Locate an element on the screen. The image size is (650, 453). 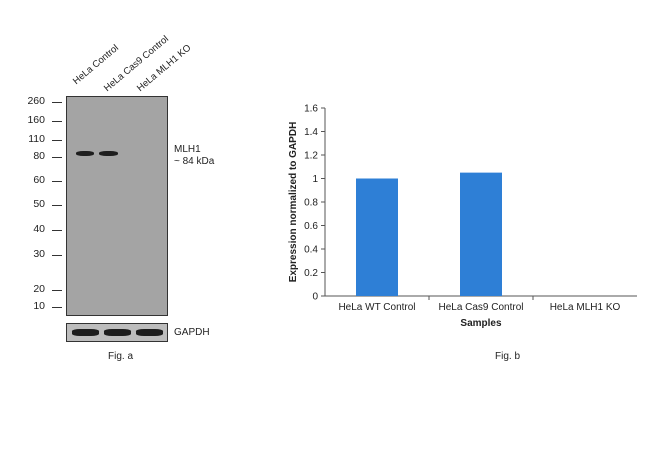
marker-80: 80 is located at coordinates (39, 156).